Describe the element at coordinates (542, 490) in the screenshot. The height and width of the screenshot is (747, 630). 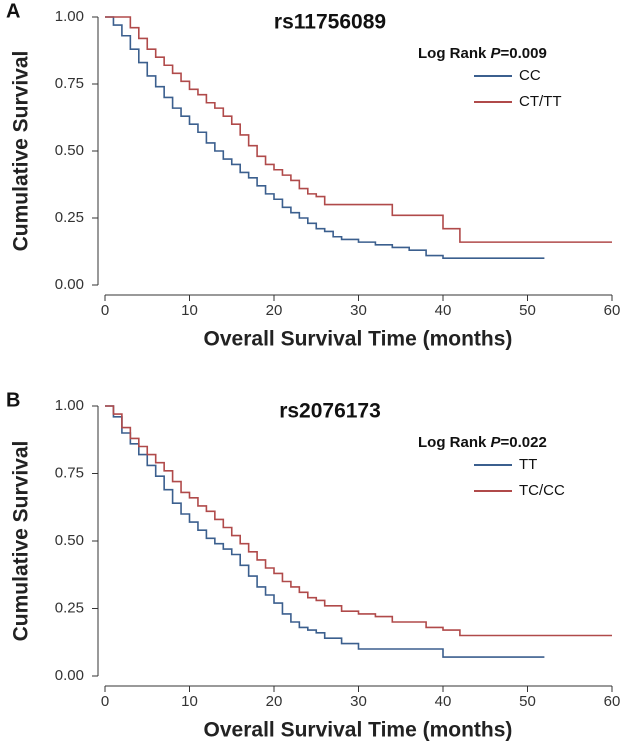
I see `legend-label: TC/CC` at that location.